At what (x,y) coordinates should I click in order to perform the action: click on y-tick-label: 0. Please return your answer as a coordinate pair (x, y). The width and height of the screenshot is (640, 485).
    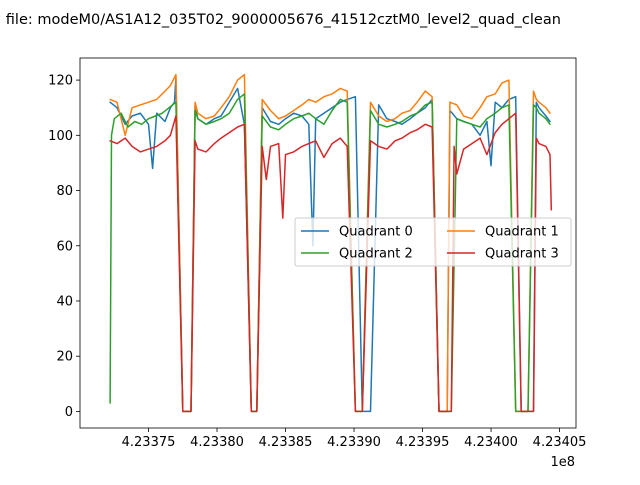
    Looking at the image, I should click on (69, 412).